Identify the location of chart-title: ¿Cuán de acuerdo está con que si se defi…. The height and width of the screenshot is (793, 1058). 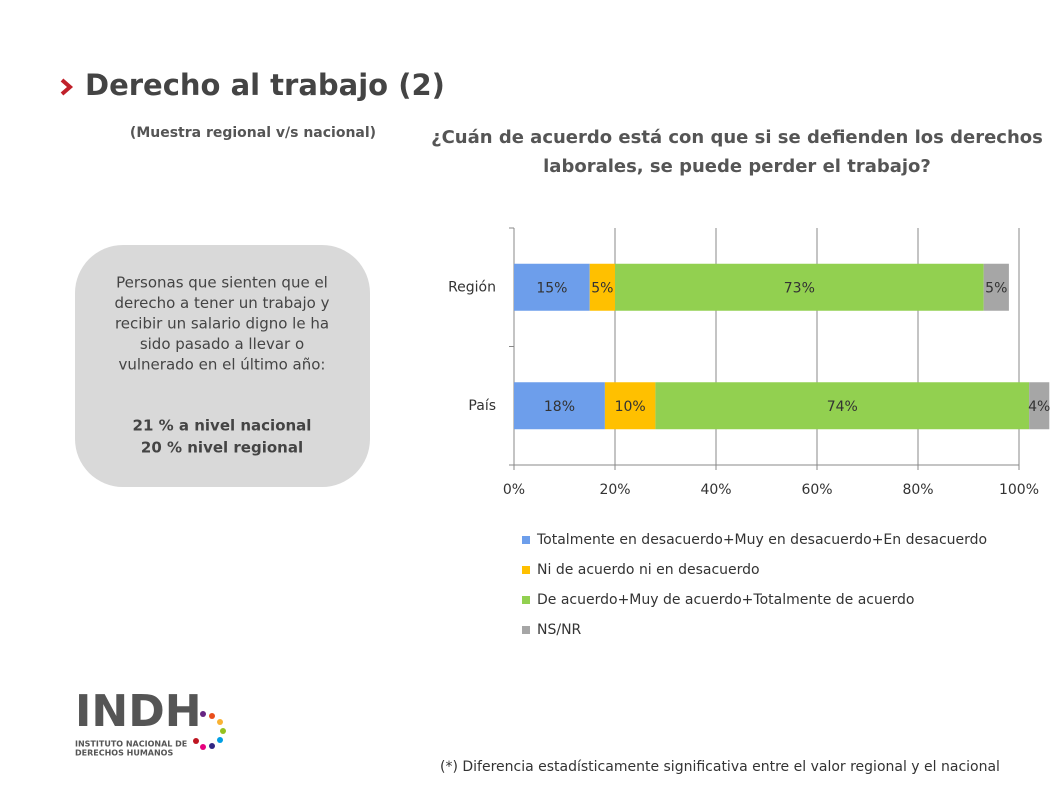
(737, 137).